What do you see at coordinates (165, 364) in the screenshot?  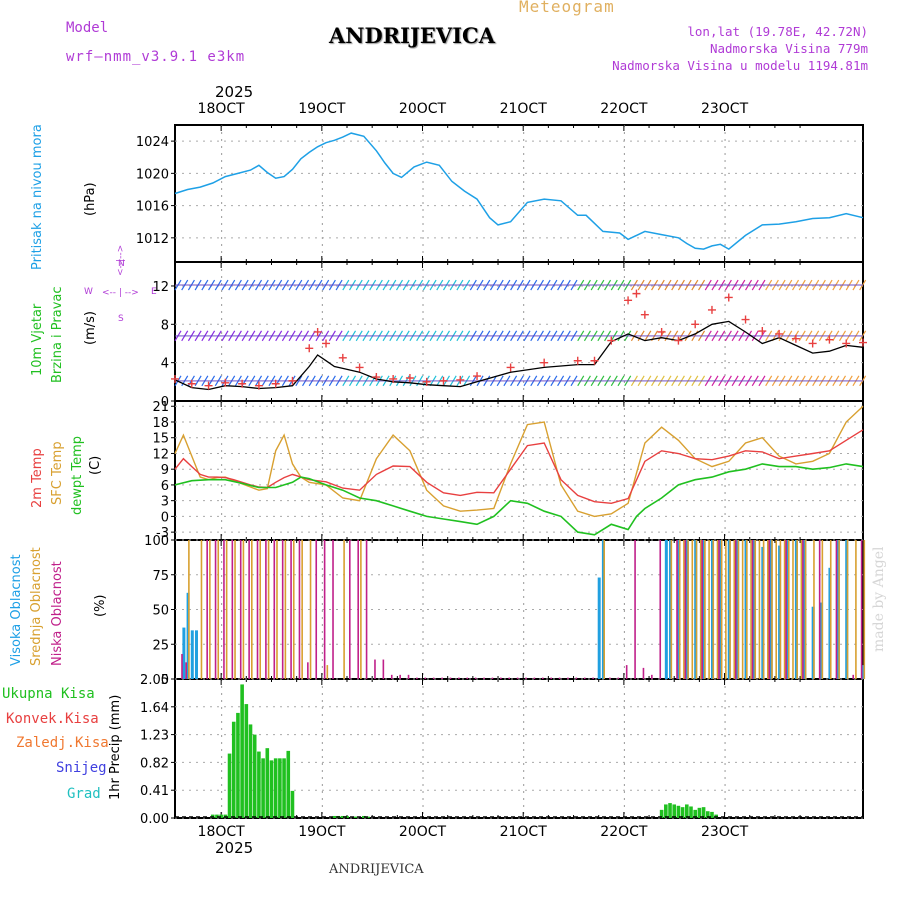 I see `y-tick-label: 4` at bounding box center [165, 364].